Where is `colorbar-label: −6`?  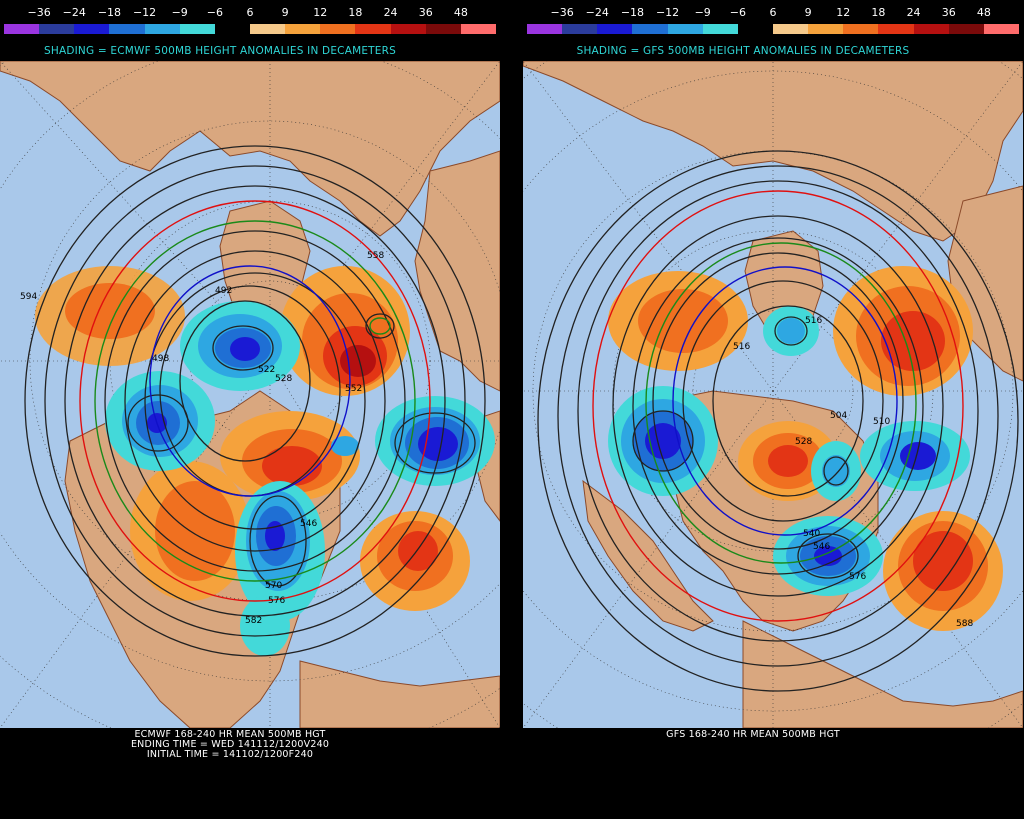 colorbar-label: −6 is located at coordinates (214, 12).